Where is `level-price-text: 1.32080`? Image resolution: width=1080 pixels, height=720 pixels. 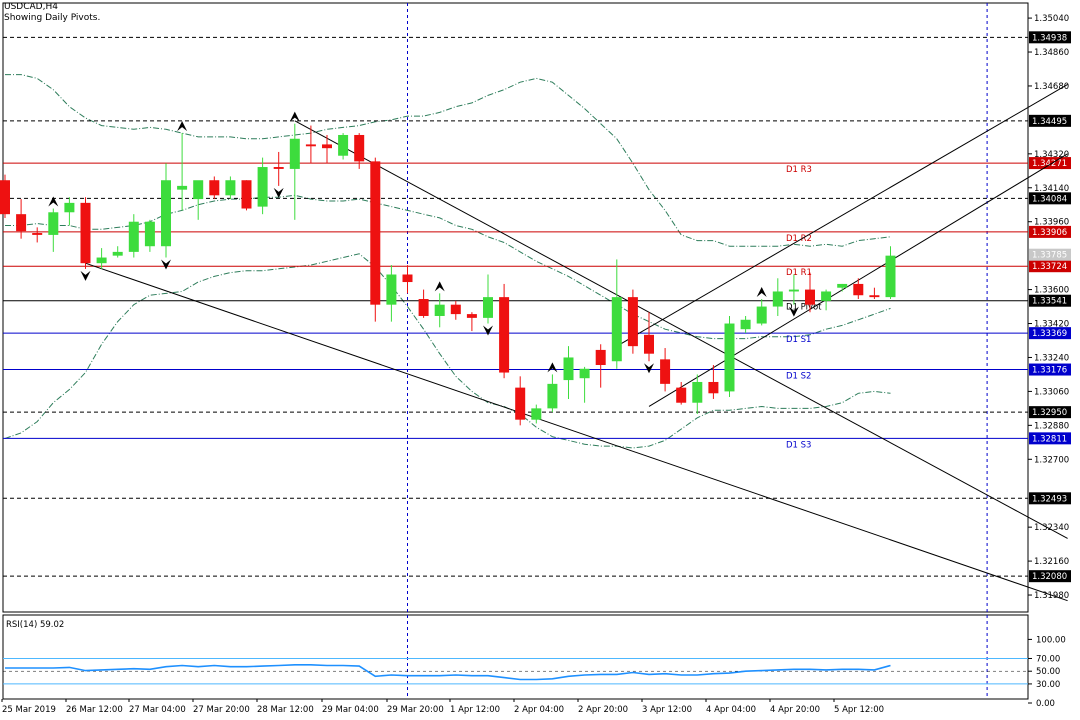
level-price-text: 1.32080 is located at coordinates (1049, 577).